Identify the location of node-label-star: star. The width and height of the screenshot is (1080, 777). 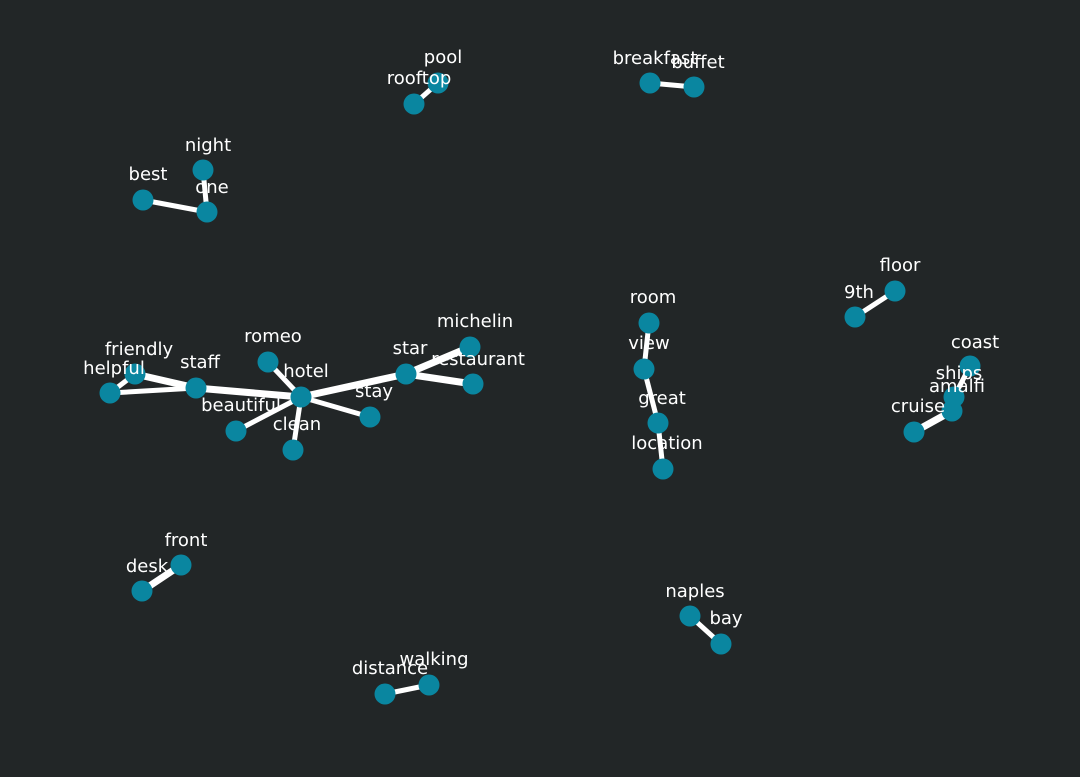
(410, 348).